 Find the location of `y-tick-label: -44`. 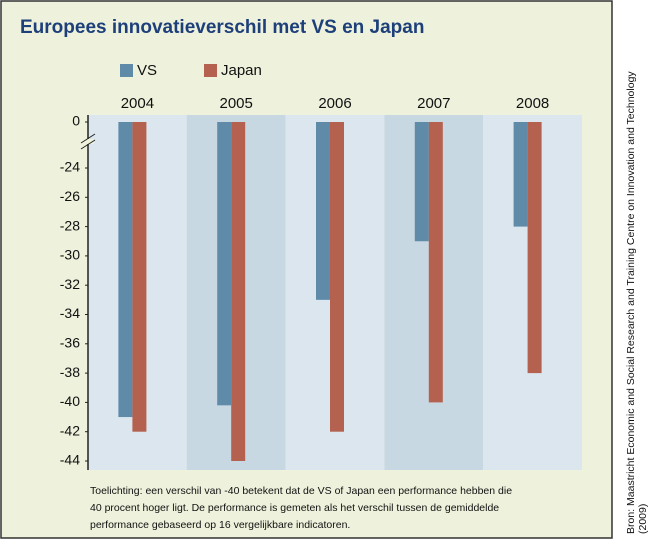

y-tick-label: -44 is located at coordinates (70, 460).